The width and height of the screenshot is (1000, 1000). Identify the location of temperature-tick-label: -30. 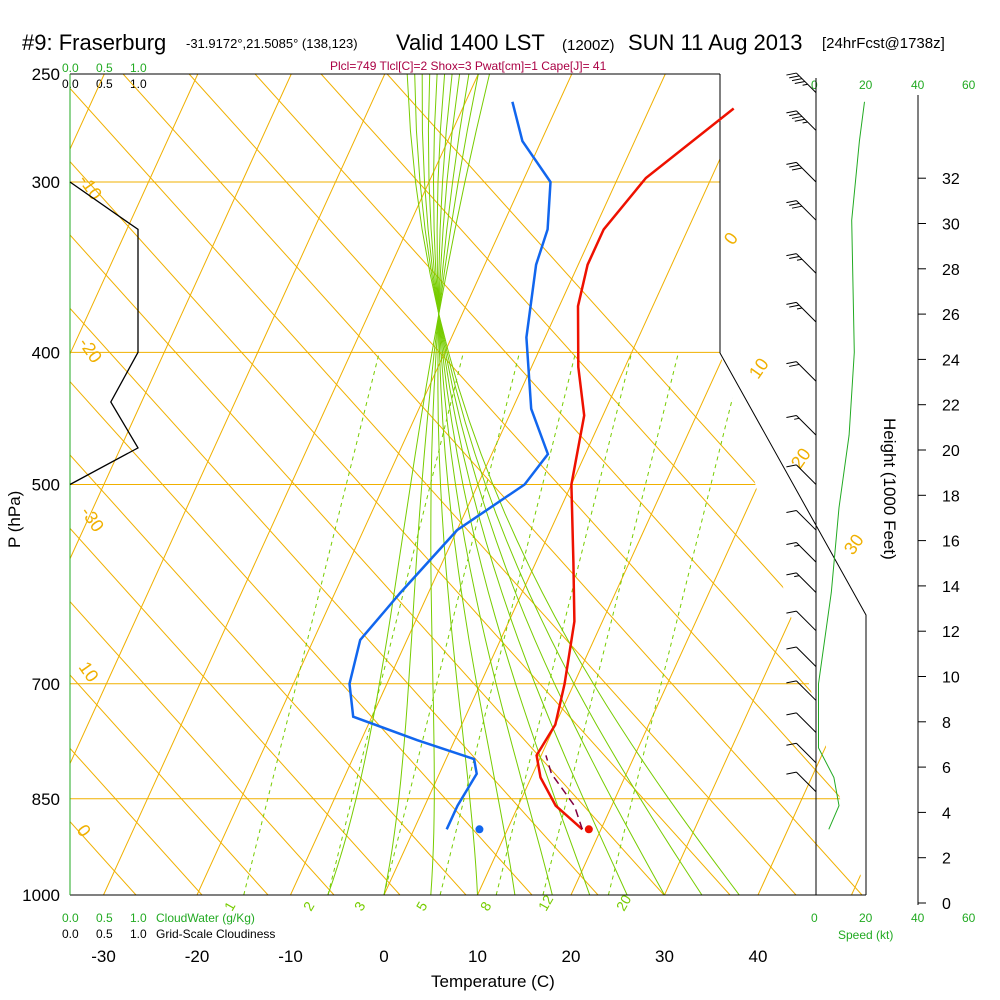
(103, 956).